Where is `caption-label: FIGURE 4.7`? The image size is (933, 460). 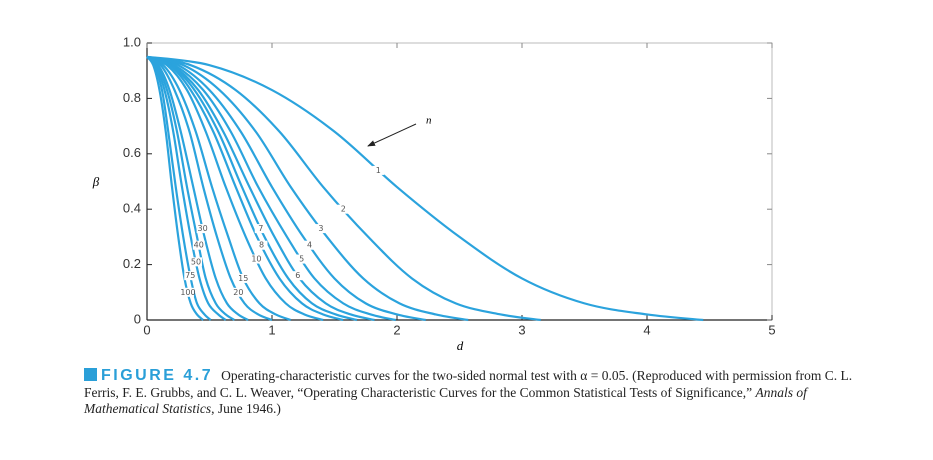
caption-label: FIGURE 4.7 is located at coordinates (157, 375).